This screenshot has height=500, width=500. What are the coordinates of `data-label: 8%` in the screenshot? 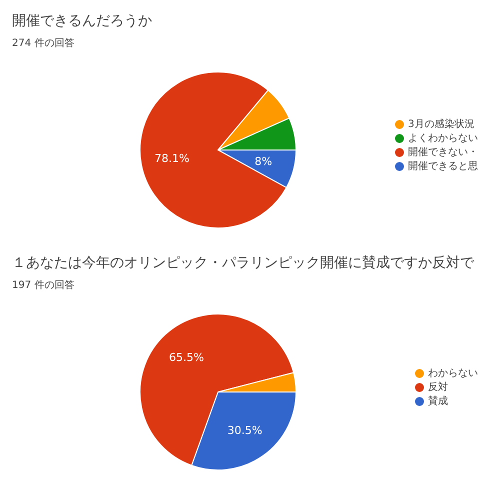 It's located at (263, 161).